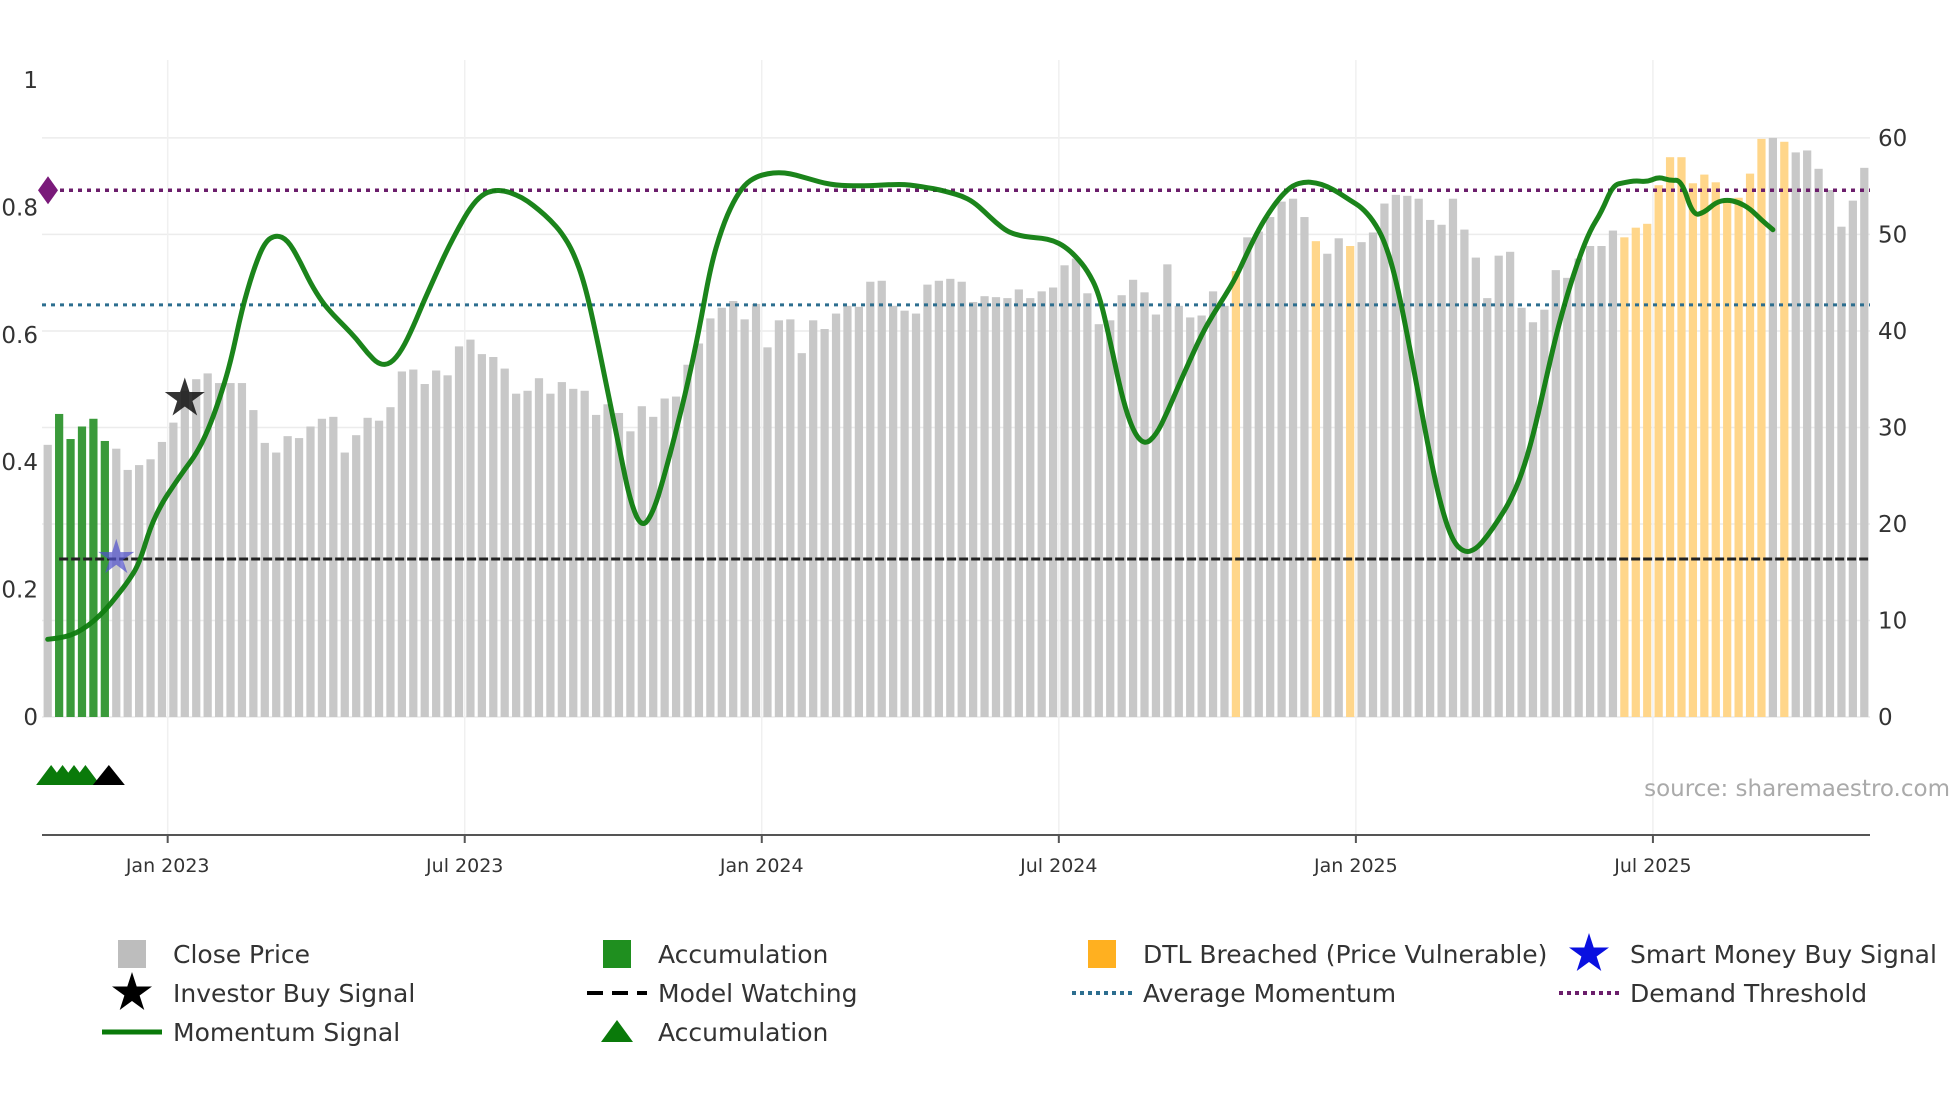 This screenshot has width=1960, height=1102. I want to click on y-right-tick-label: 0, so click(1885, 718).